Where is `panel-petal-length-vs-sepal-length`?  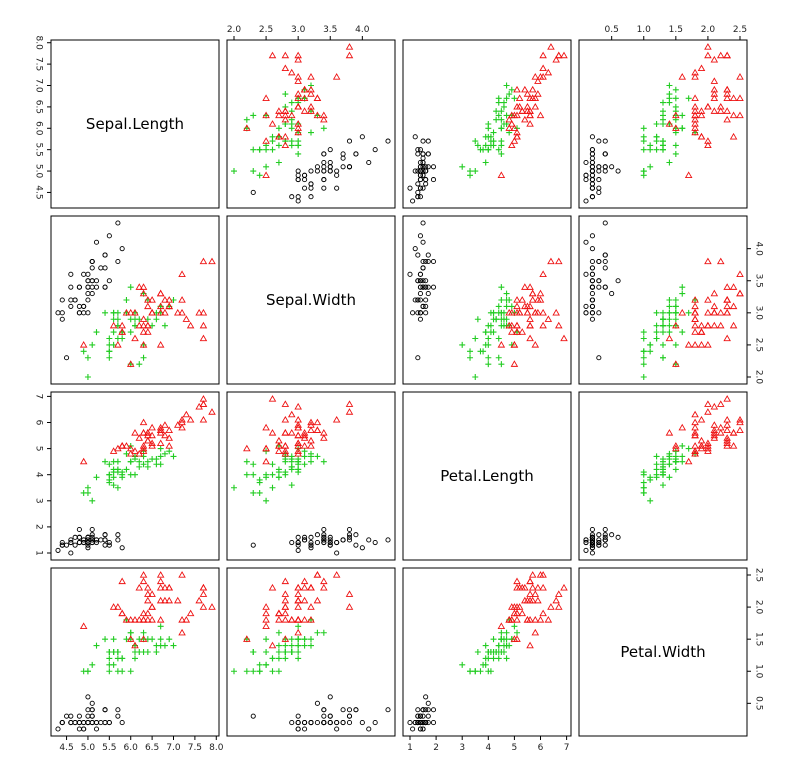 panel-petal-length-vs-sepal-length is located at coordinates (135, 476).